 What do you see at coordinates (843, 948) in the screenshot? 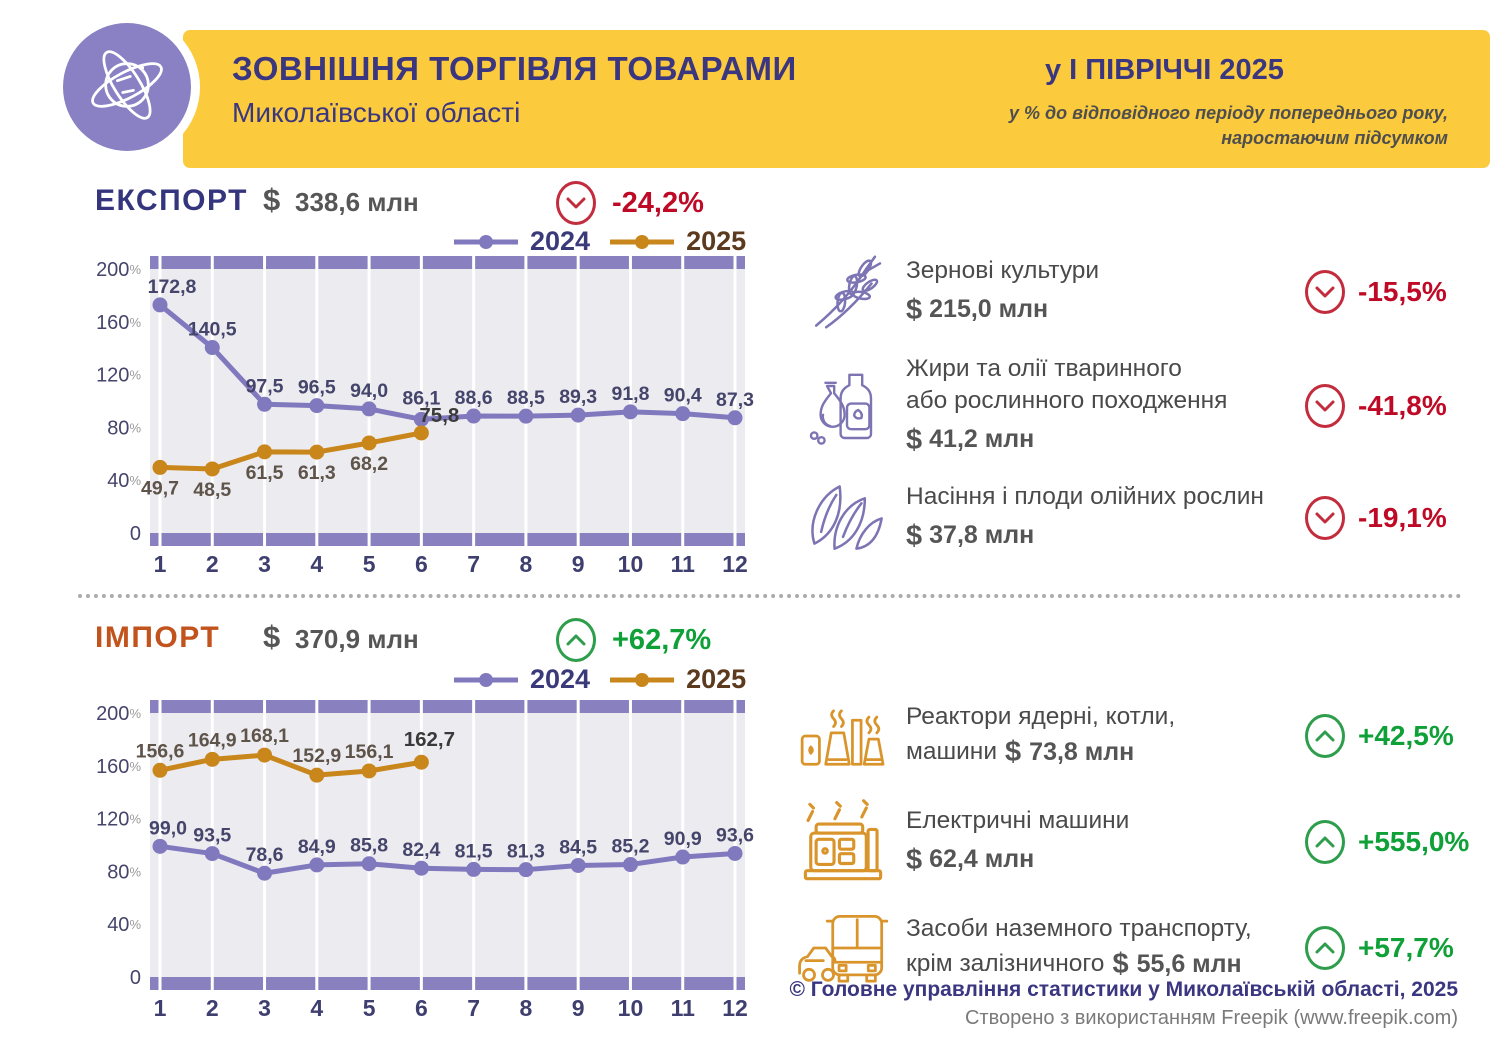
I see `ground-transport-icon` at bounding box center [843, 948].